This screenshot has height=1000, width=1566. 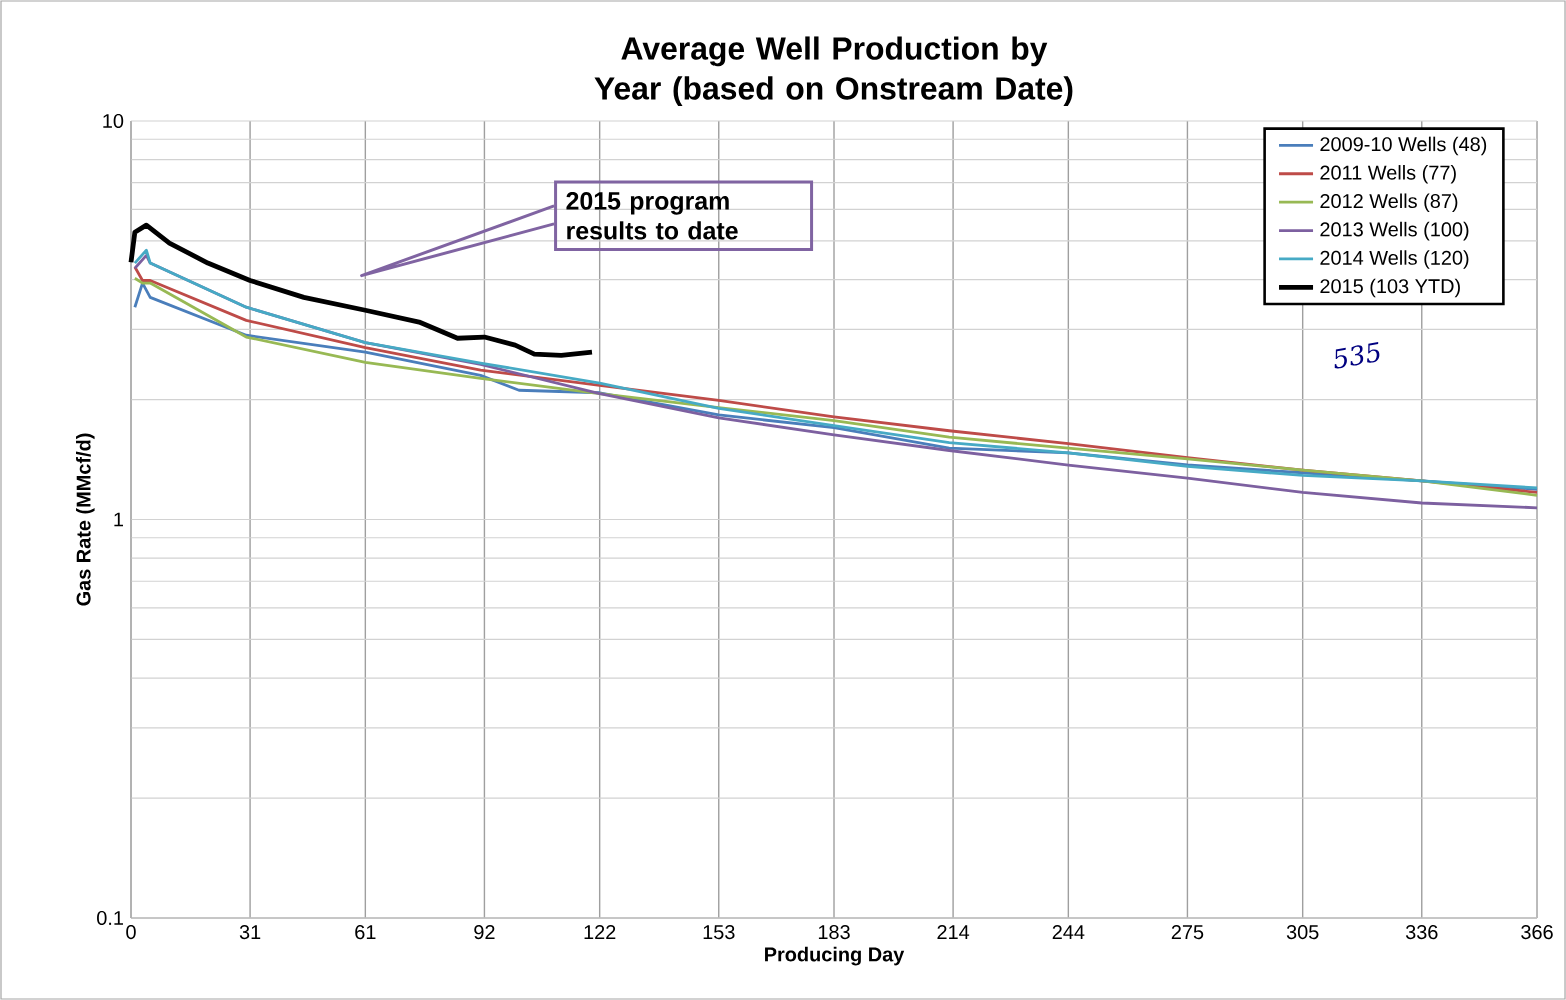 I want to click on legend-label: 2009-10 Wells (48), so click(x=1403, y=146).